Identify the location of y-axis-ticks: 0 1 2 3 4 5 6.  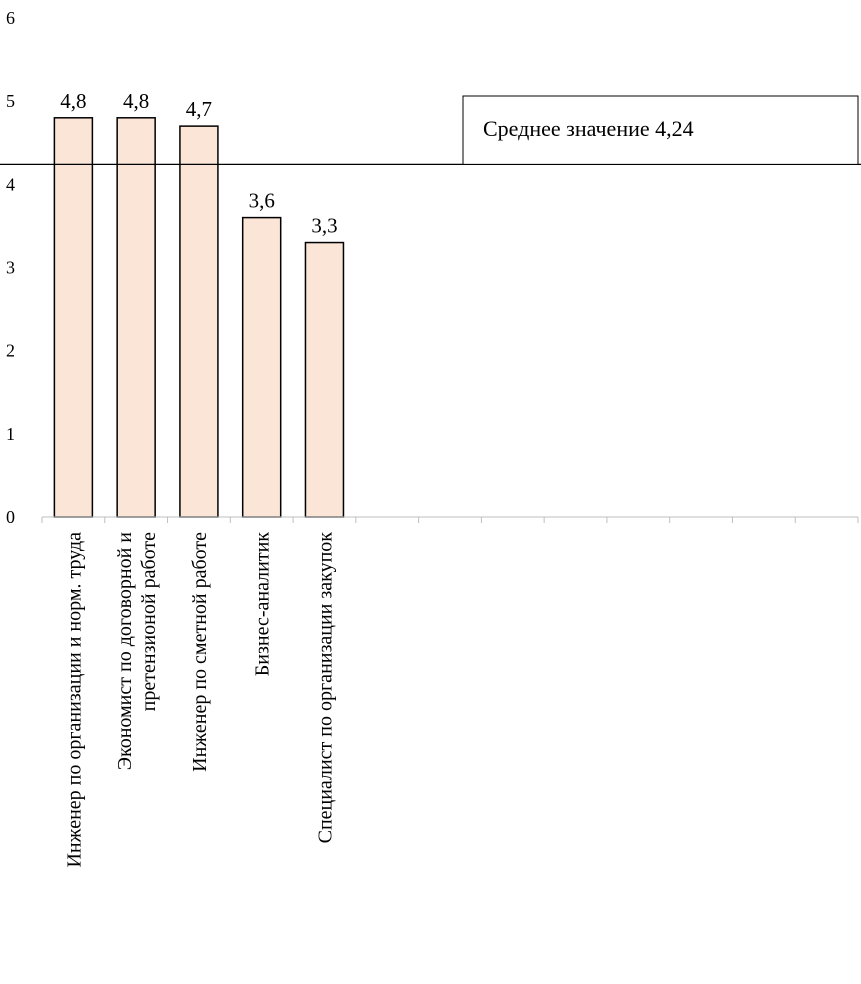
(10, 267).